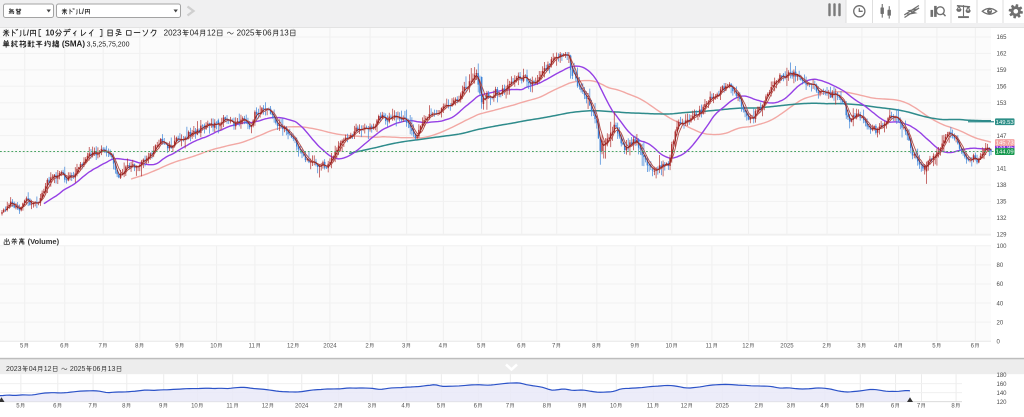  Describe the element at coordinates (1002, 55) in the screenshot. I see `svg-text: 162` at that location.